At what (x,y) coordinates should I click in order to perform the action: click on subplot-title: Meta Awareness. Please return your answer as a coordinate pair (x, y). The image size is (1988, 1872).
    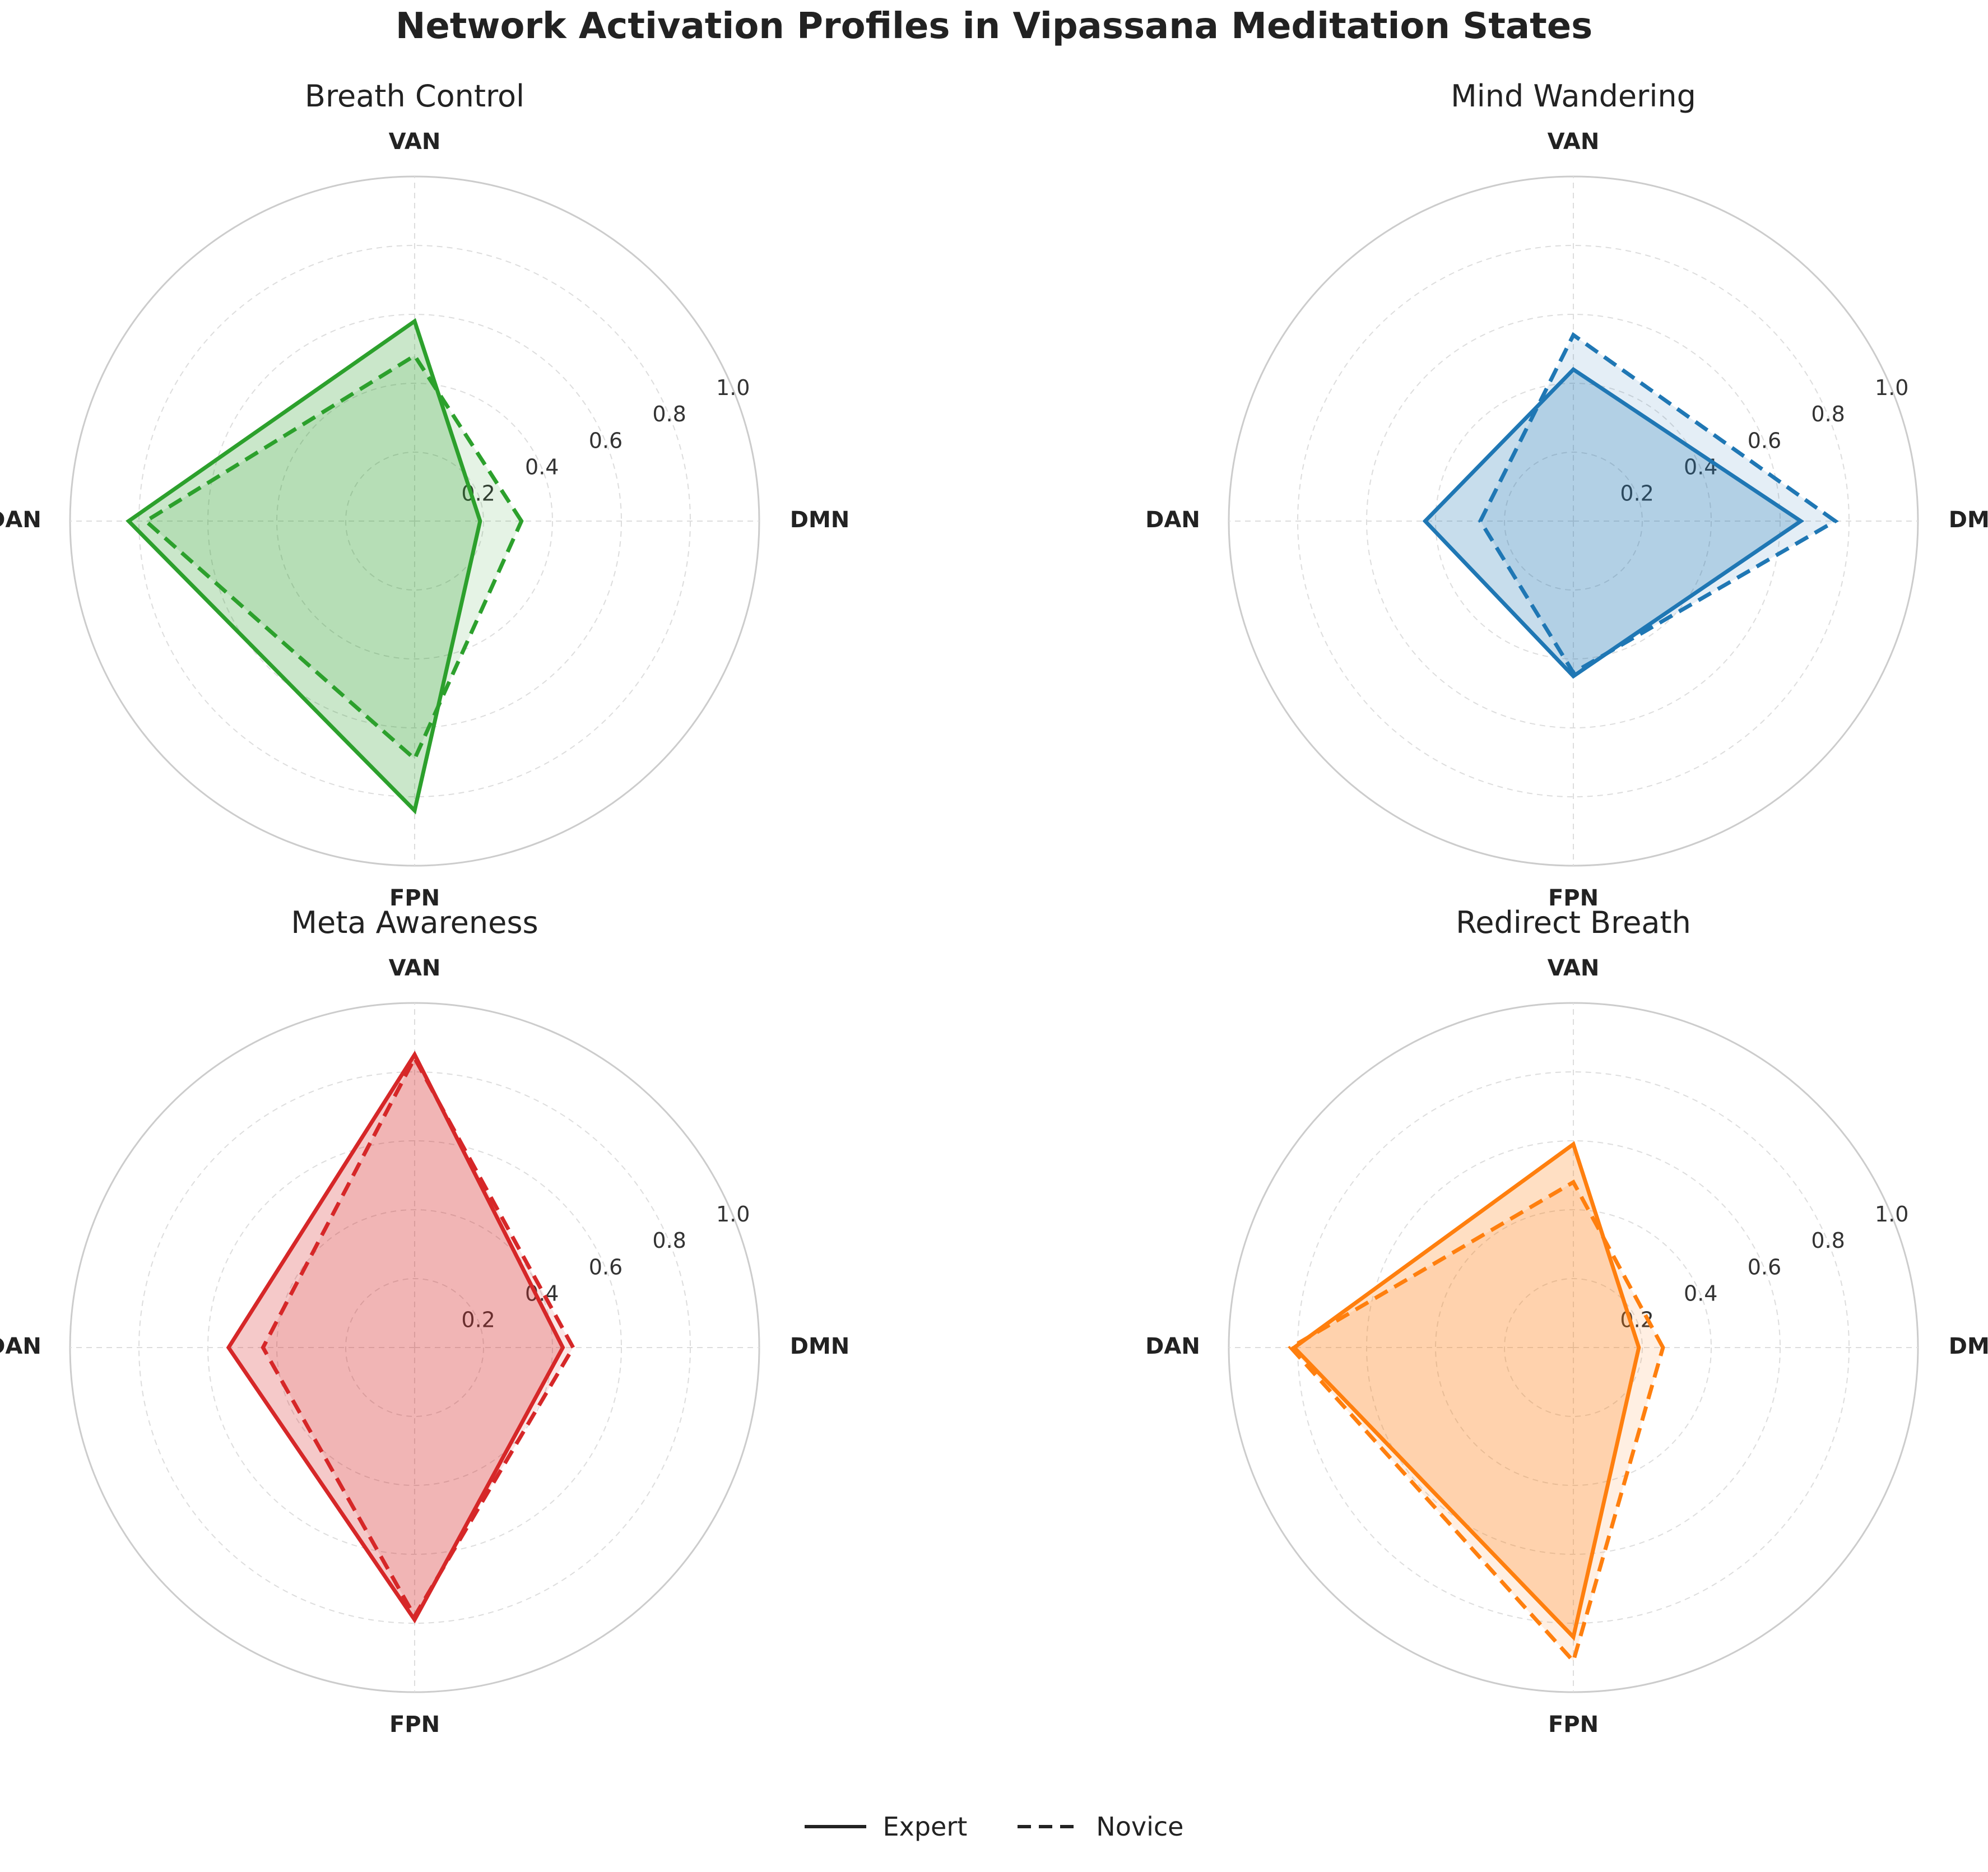
    Looking at the image, I should click on (414, 922).